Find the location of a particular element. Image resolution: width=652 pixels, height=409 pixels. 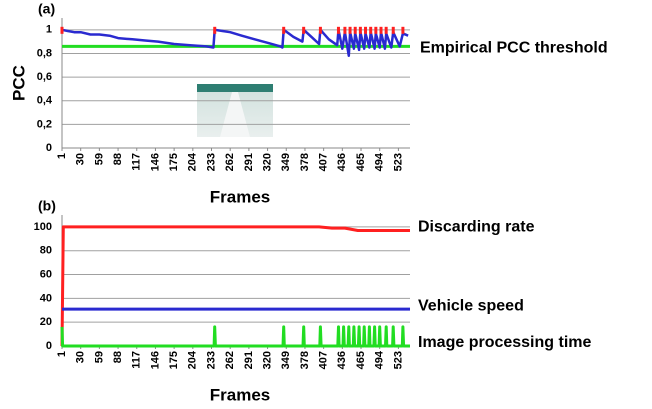

y-axis-title: PCC is located at coordinates (18, 83).